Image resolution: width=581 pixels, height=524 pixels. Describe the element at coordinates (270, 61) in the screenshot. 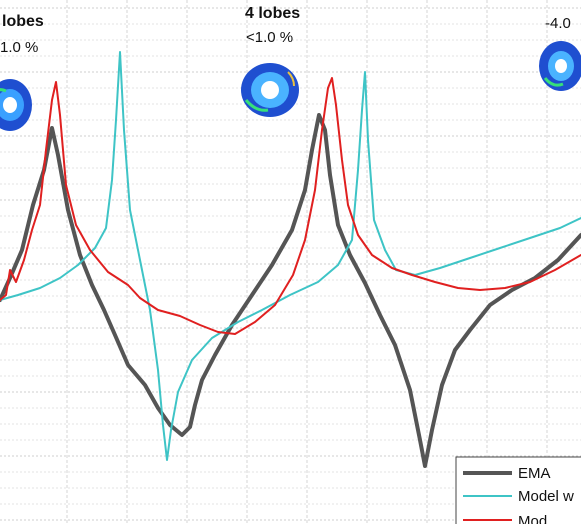

I see `annotation-mode-4: 4 lobes <1.0 %` at that location.